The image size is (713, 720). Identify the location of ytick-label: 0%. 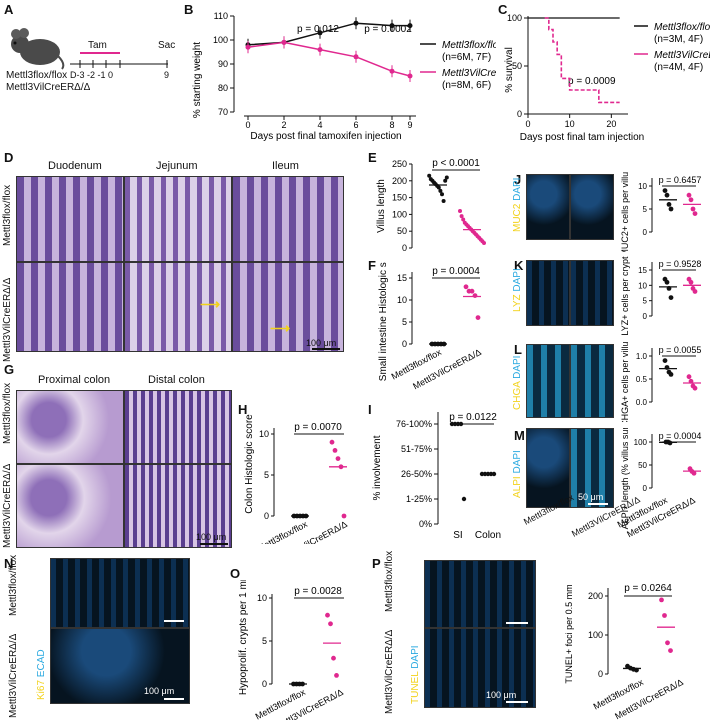
(425, 524).